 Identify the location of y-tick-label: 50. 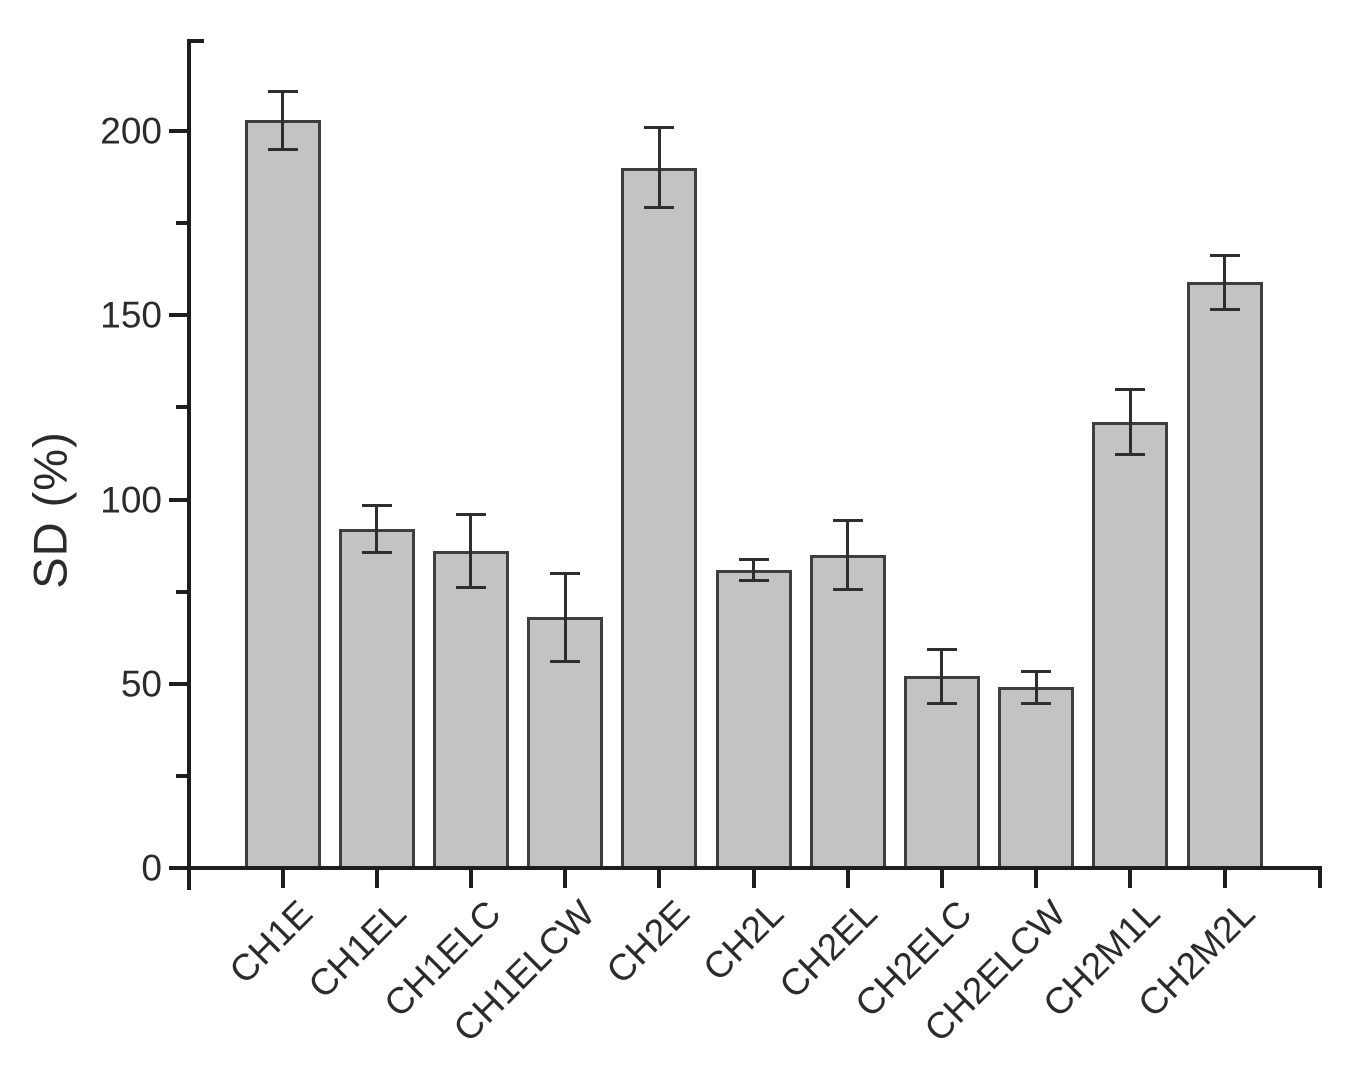
(141, 684).